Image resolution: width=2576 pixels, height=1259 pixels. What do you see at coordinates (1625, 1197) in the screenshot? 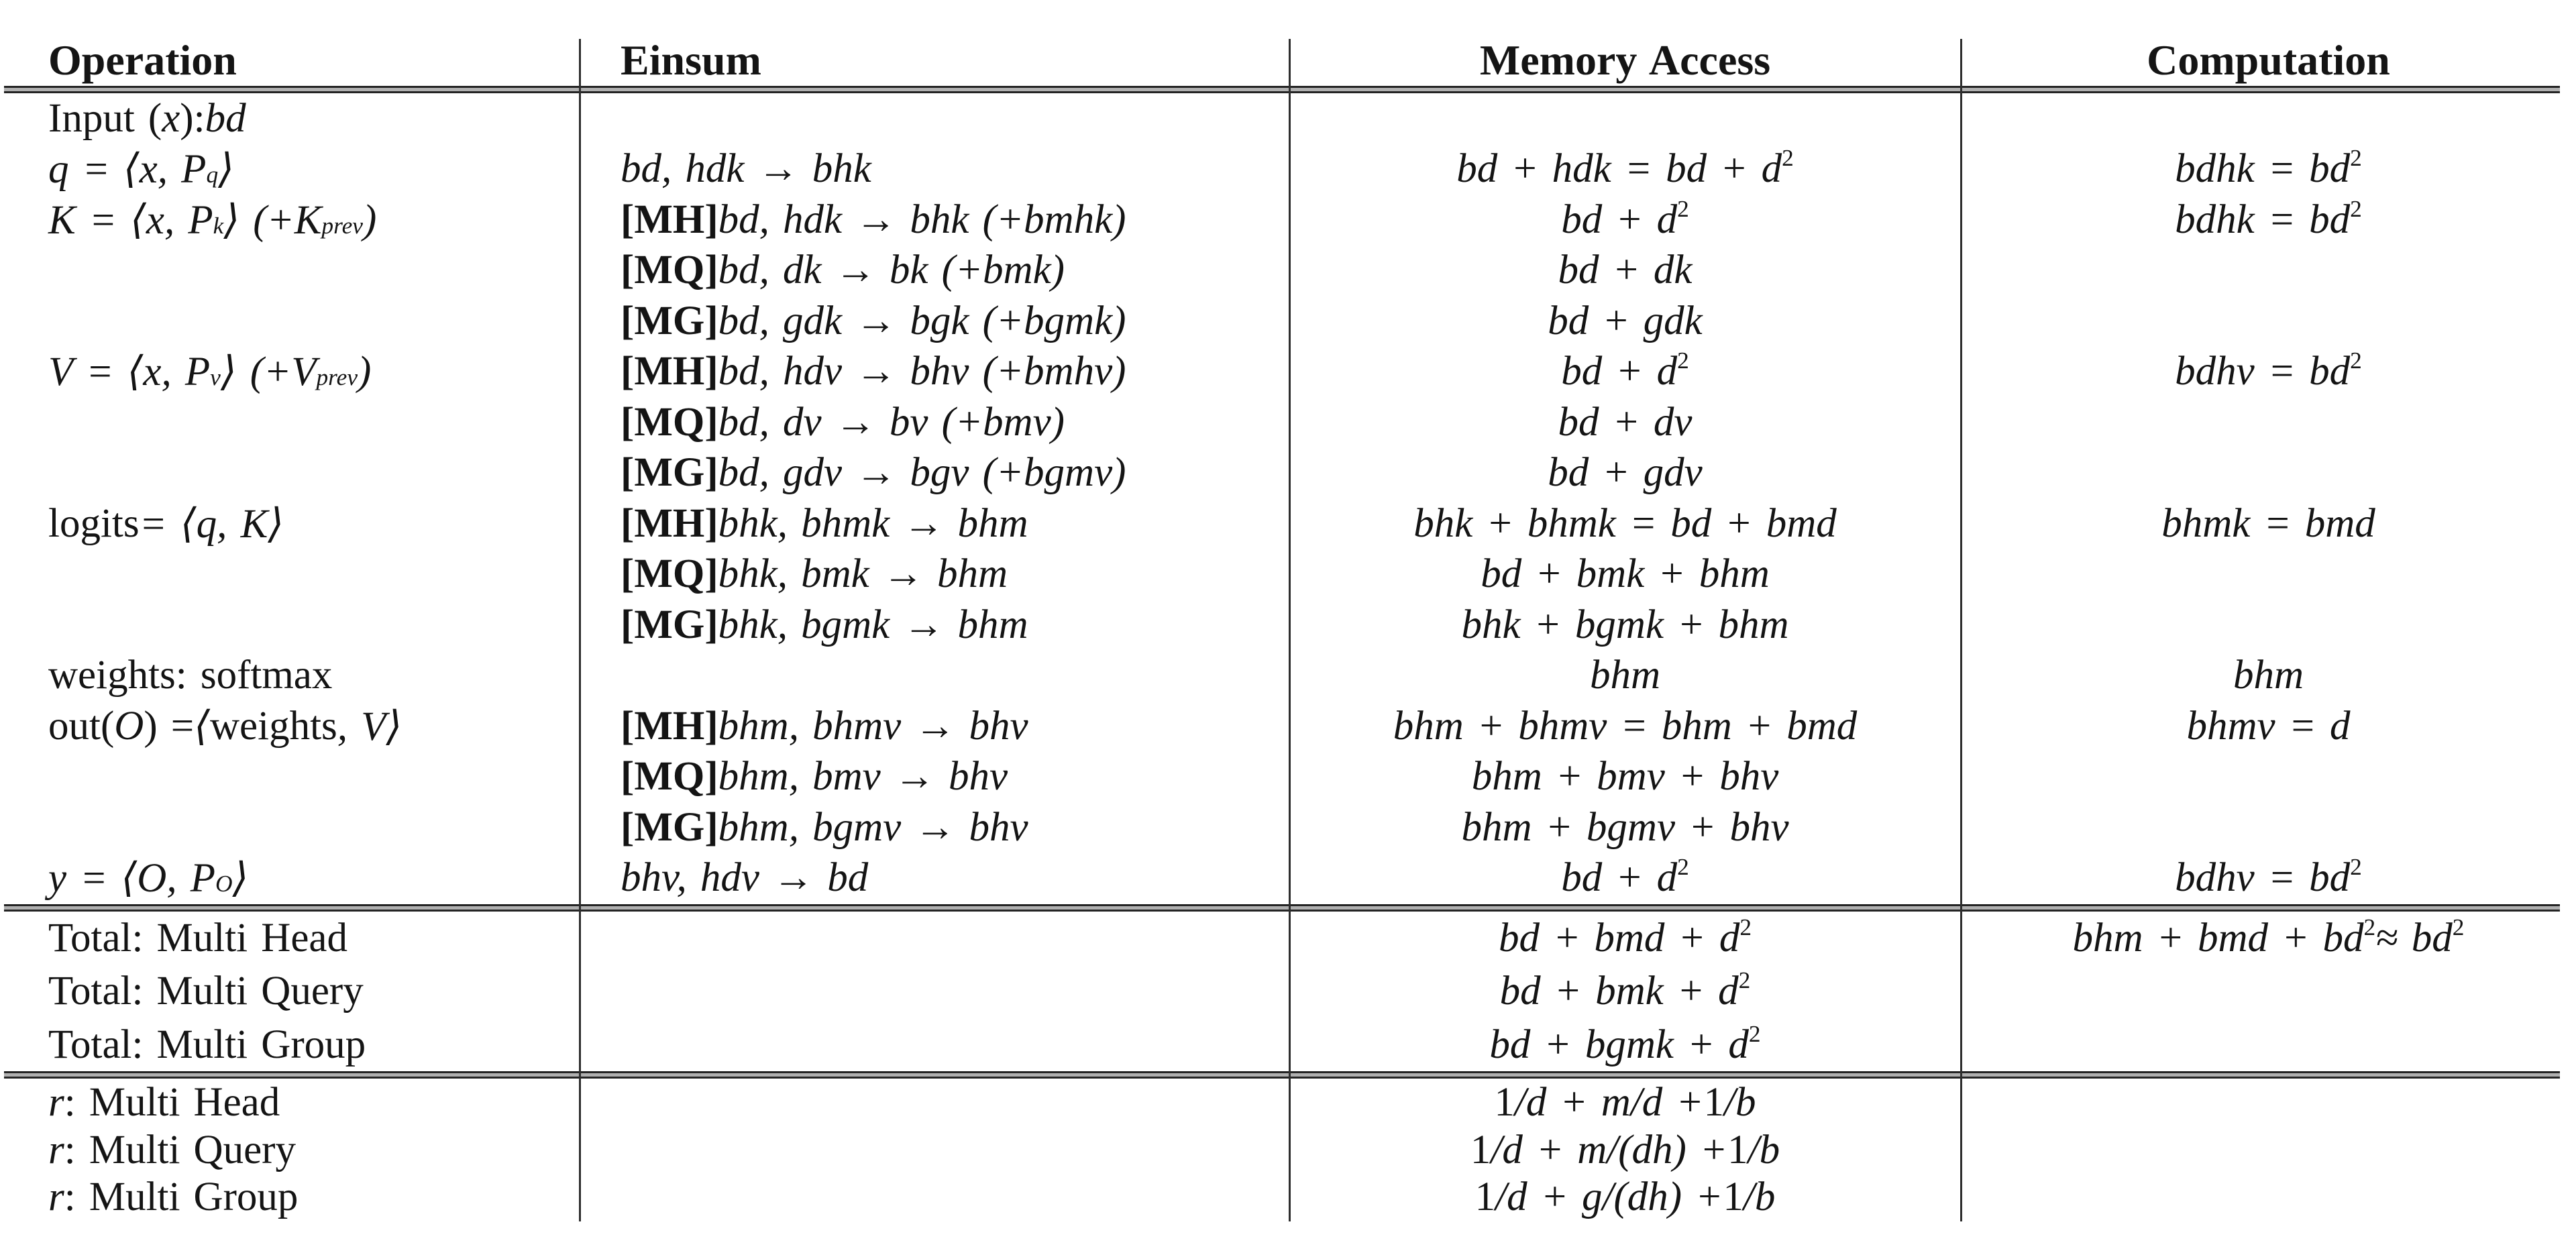
I see `memory-access-cell: 1/d + g/(dh) + 1/b` at bounding box center [1625, 1197].